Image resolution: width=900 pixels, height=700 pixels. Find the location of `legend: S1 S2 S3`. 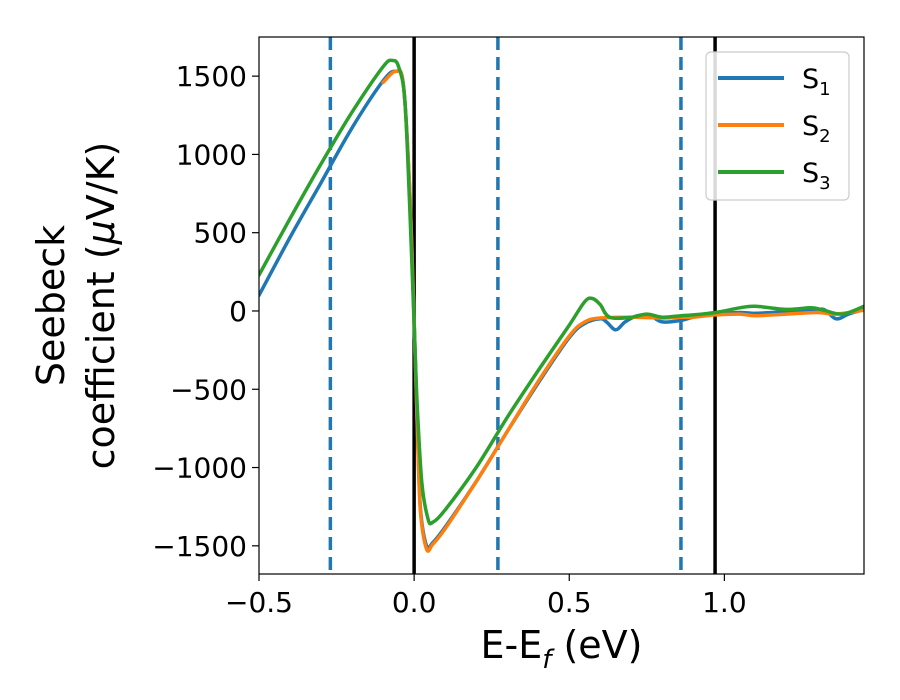

legend: S1 S2 S3 is located at coordinates (777, 126).